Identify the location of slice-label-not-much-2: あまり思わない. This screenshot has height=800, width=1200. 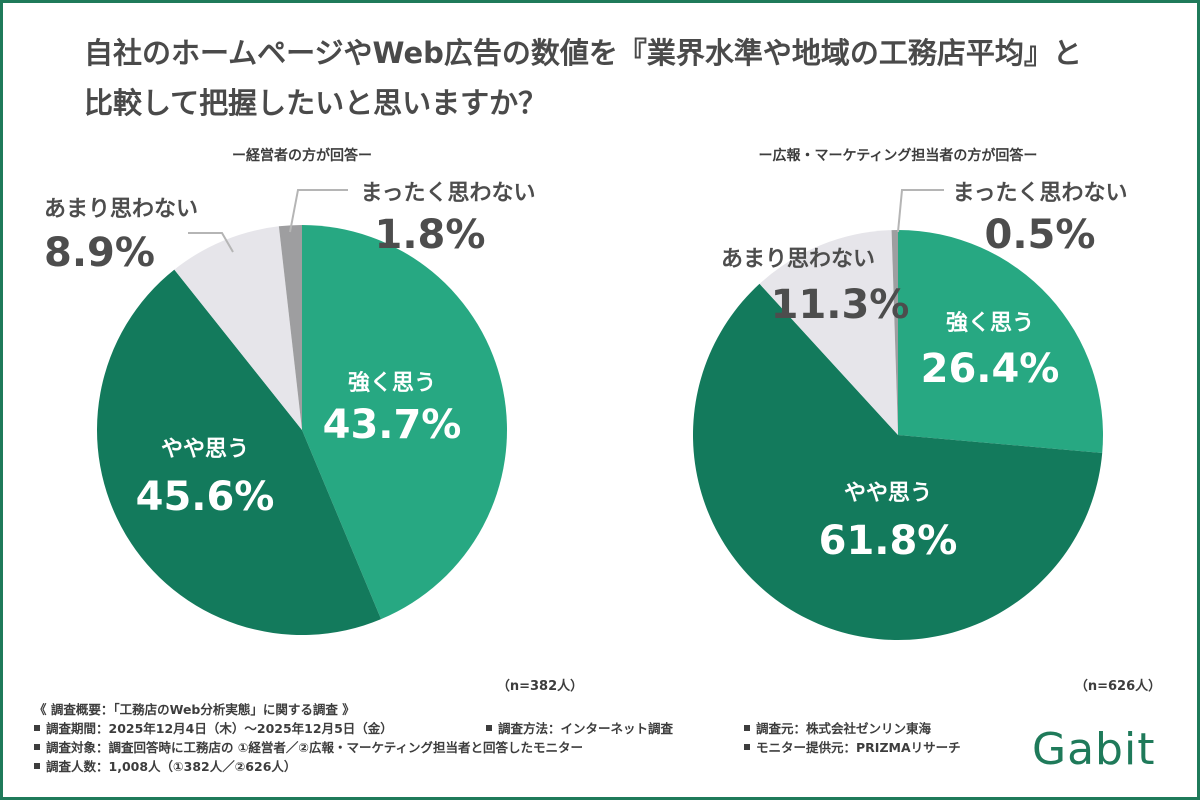
(798, 259).